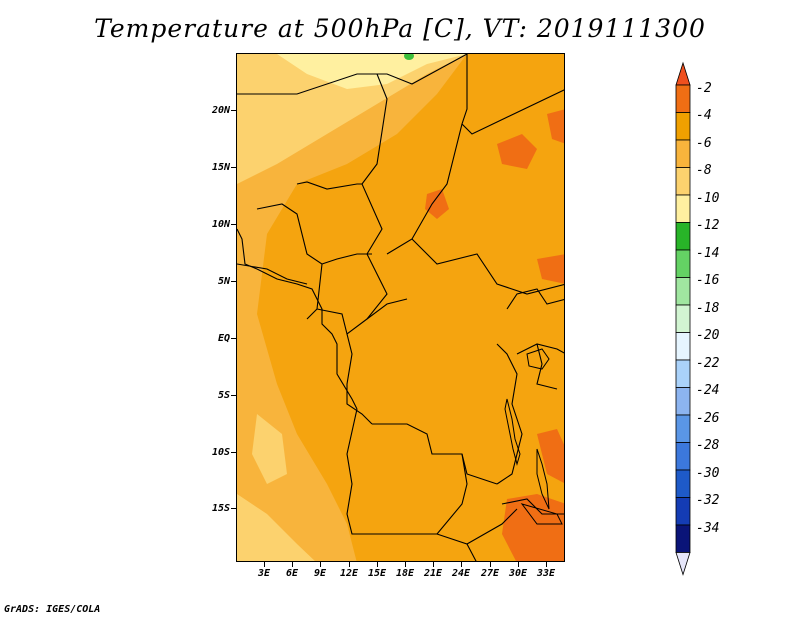 The height and width of the screenshot is (618, 800). What do you see at coordinates (555, 126) in the screenshot?
I see `field-patch-ne2` at bounding box center [555, 126].